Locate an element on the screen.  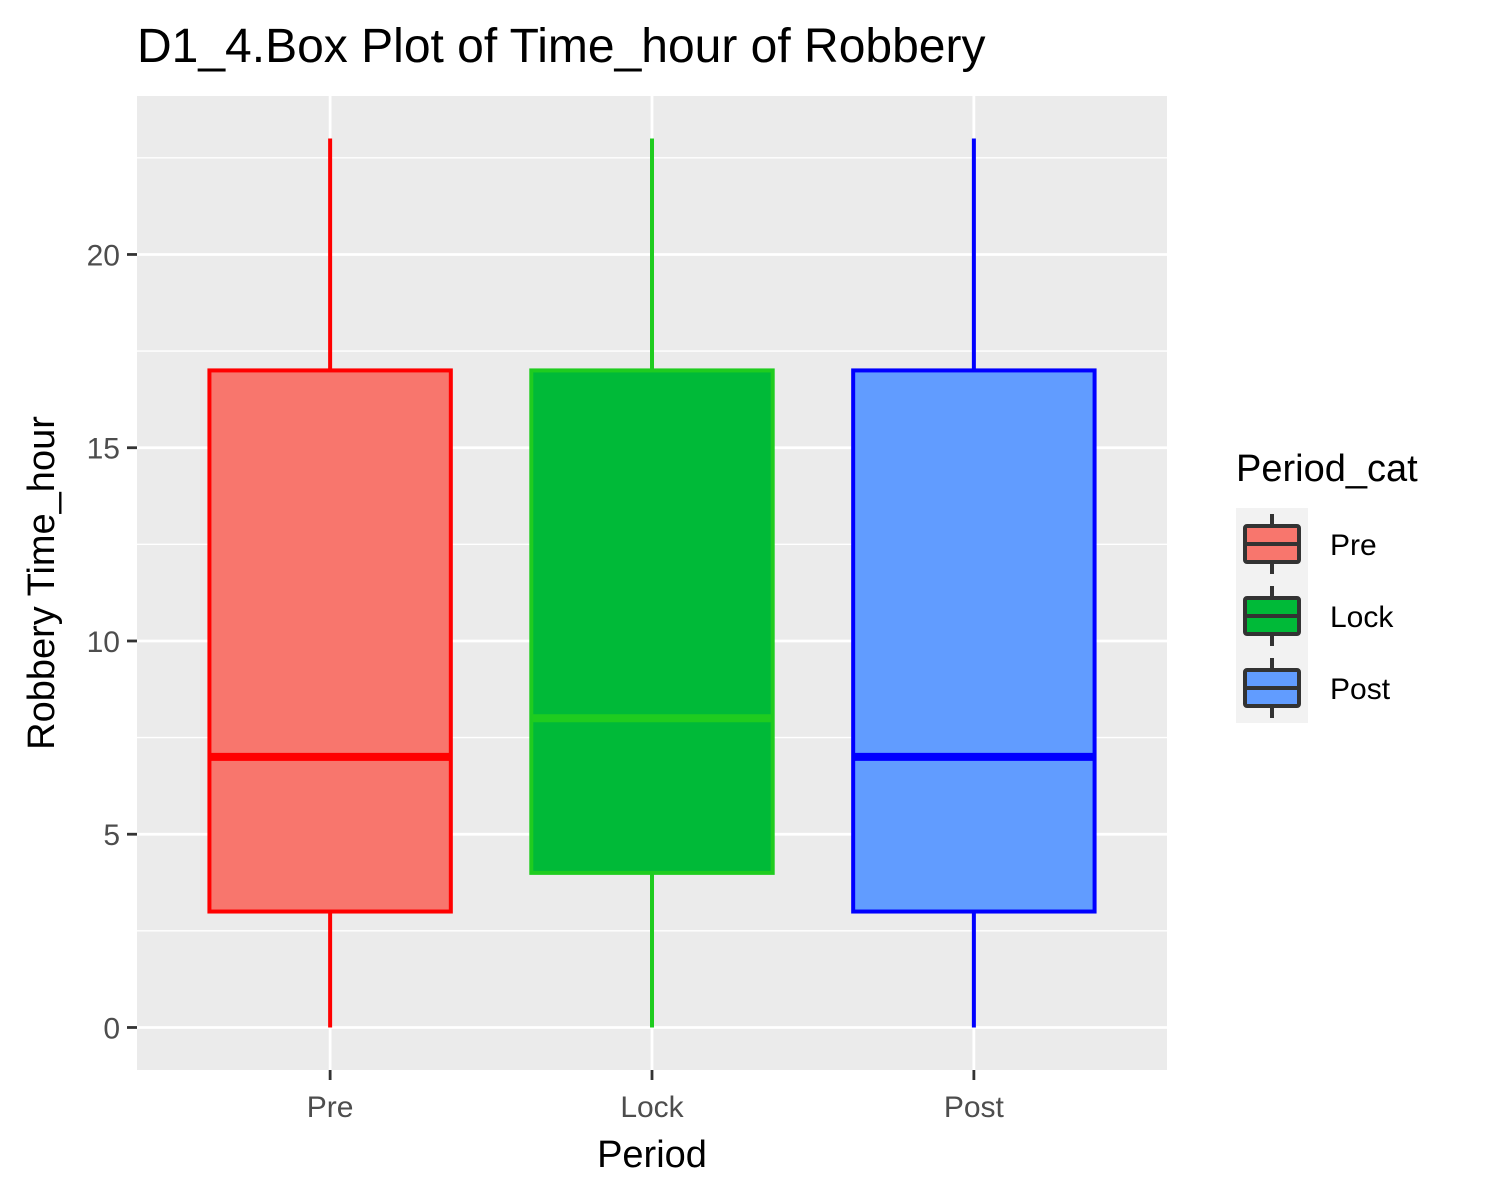
y-tick-label: 20 is located at coordinates (103, 255).